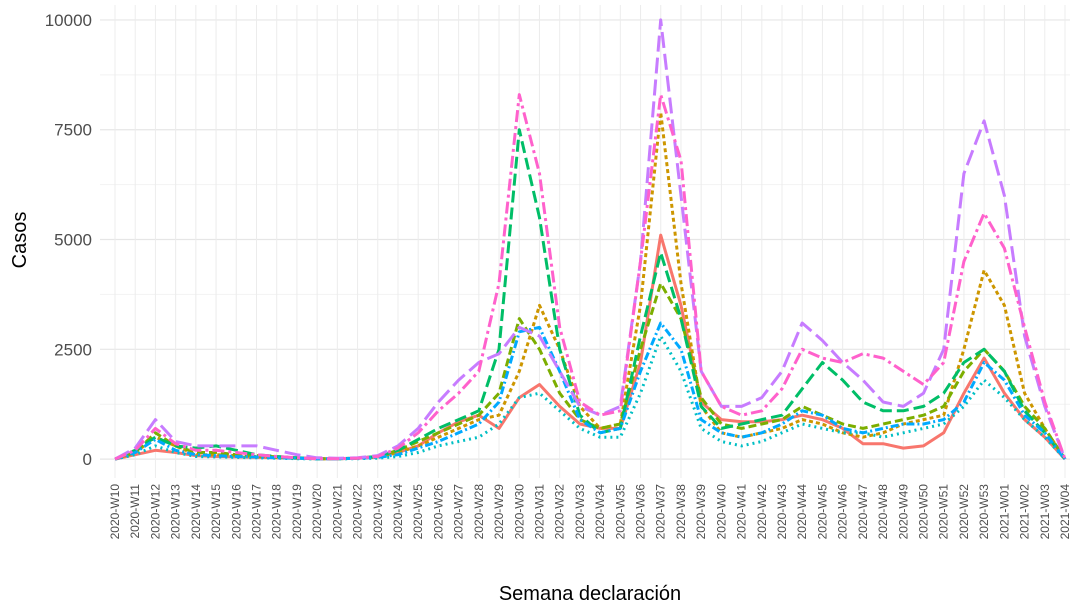  Describe the element at coordinates (115, 512) in the screenshot. I see `x-tick-label: 2020-W10` at that location.